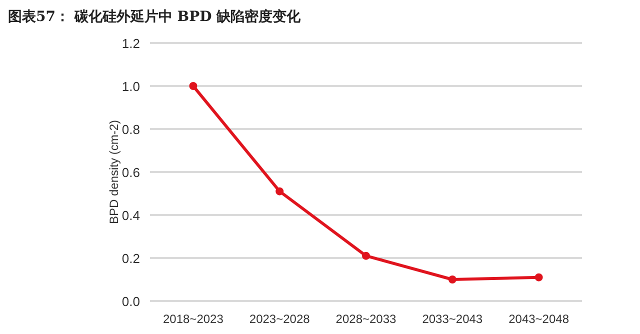  Describe the element at coordinates (131, 258) in the screenshot. I see `y-tick-label: 0.2` at that location.